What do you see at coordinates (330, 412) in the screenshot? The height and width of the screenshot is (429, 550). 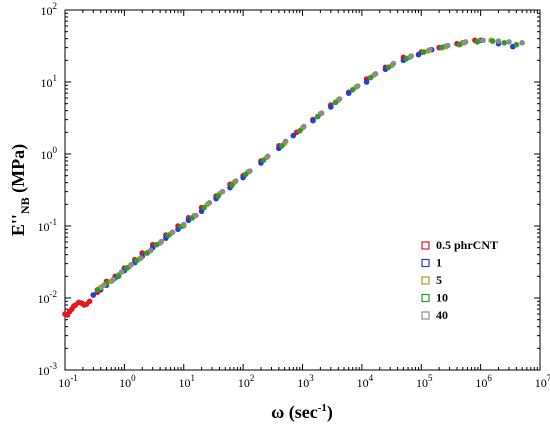 I see `x-axis-title-end: )` at bounding box center [330, 412].